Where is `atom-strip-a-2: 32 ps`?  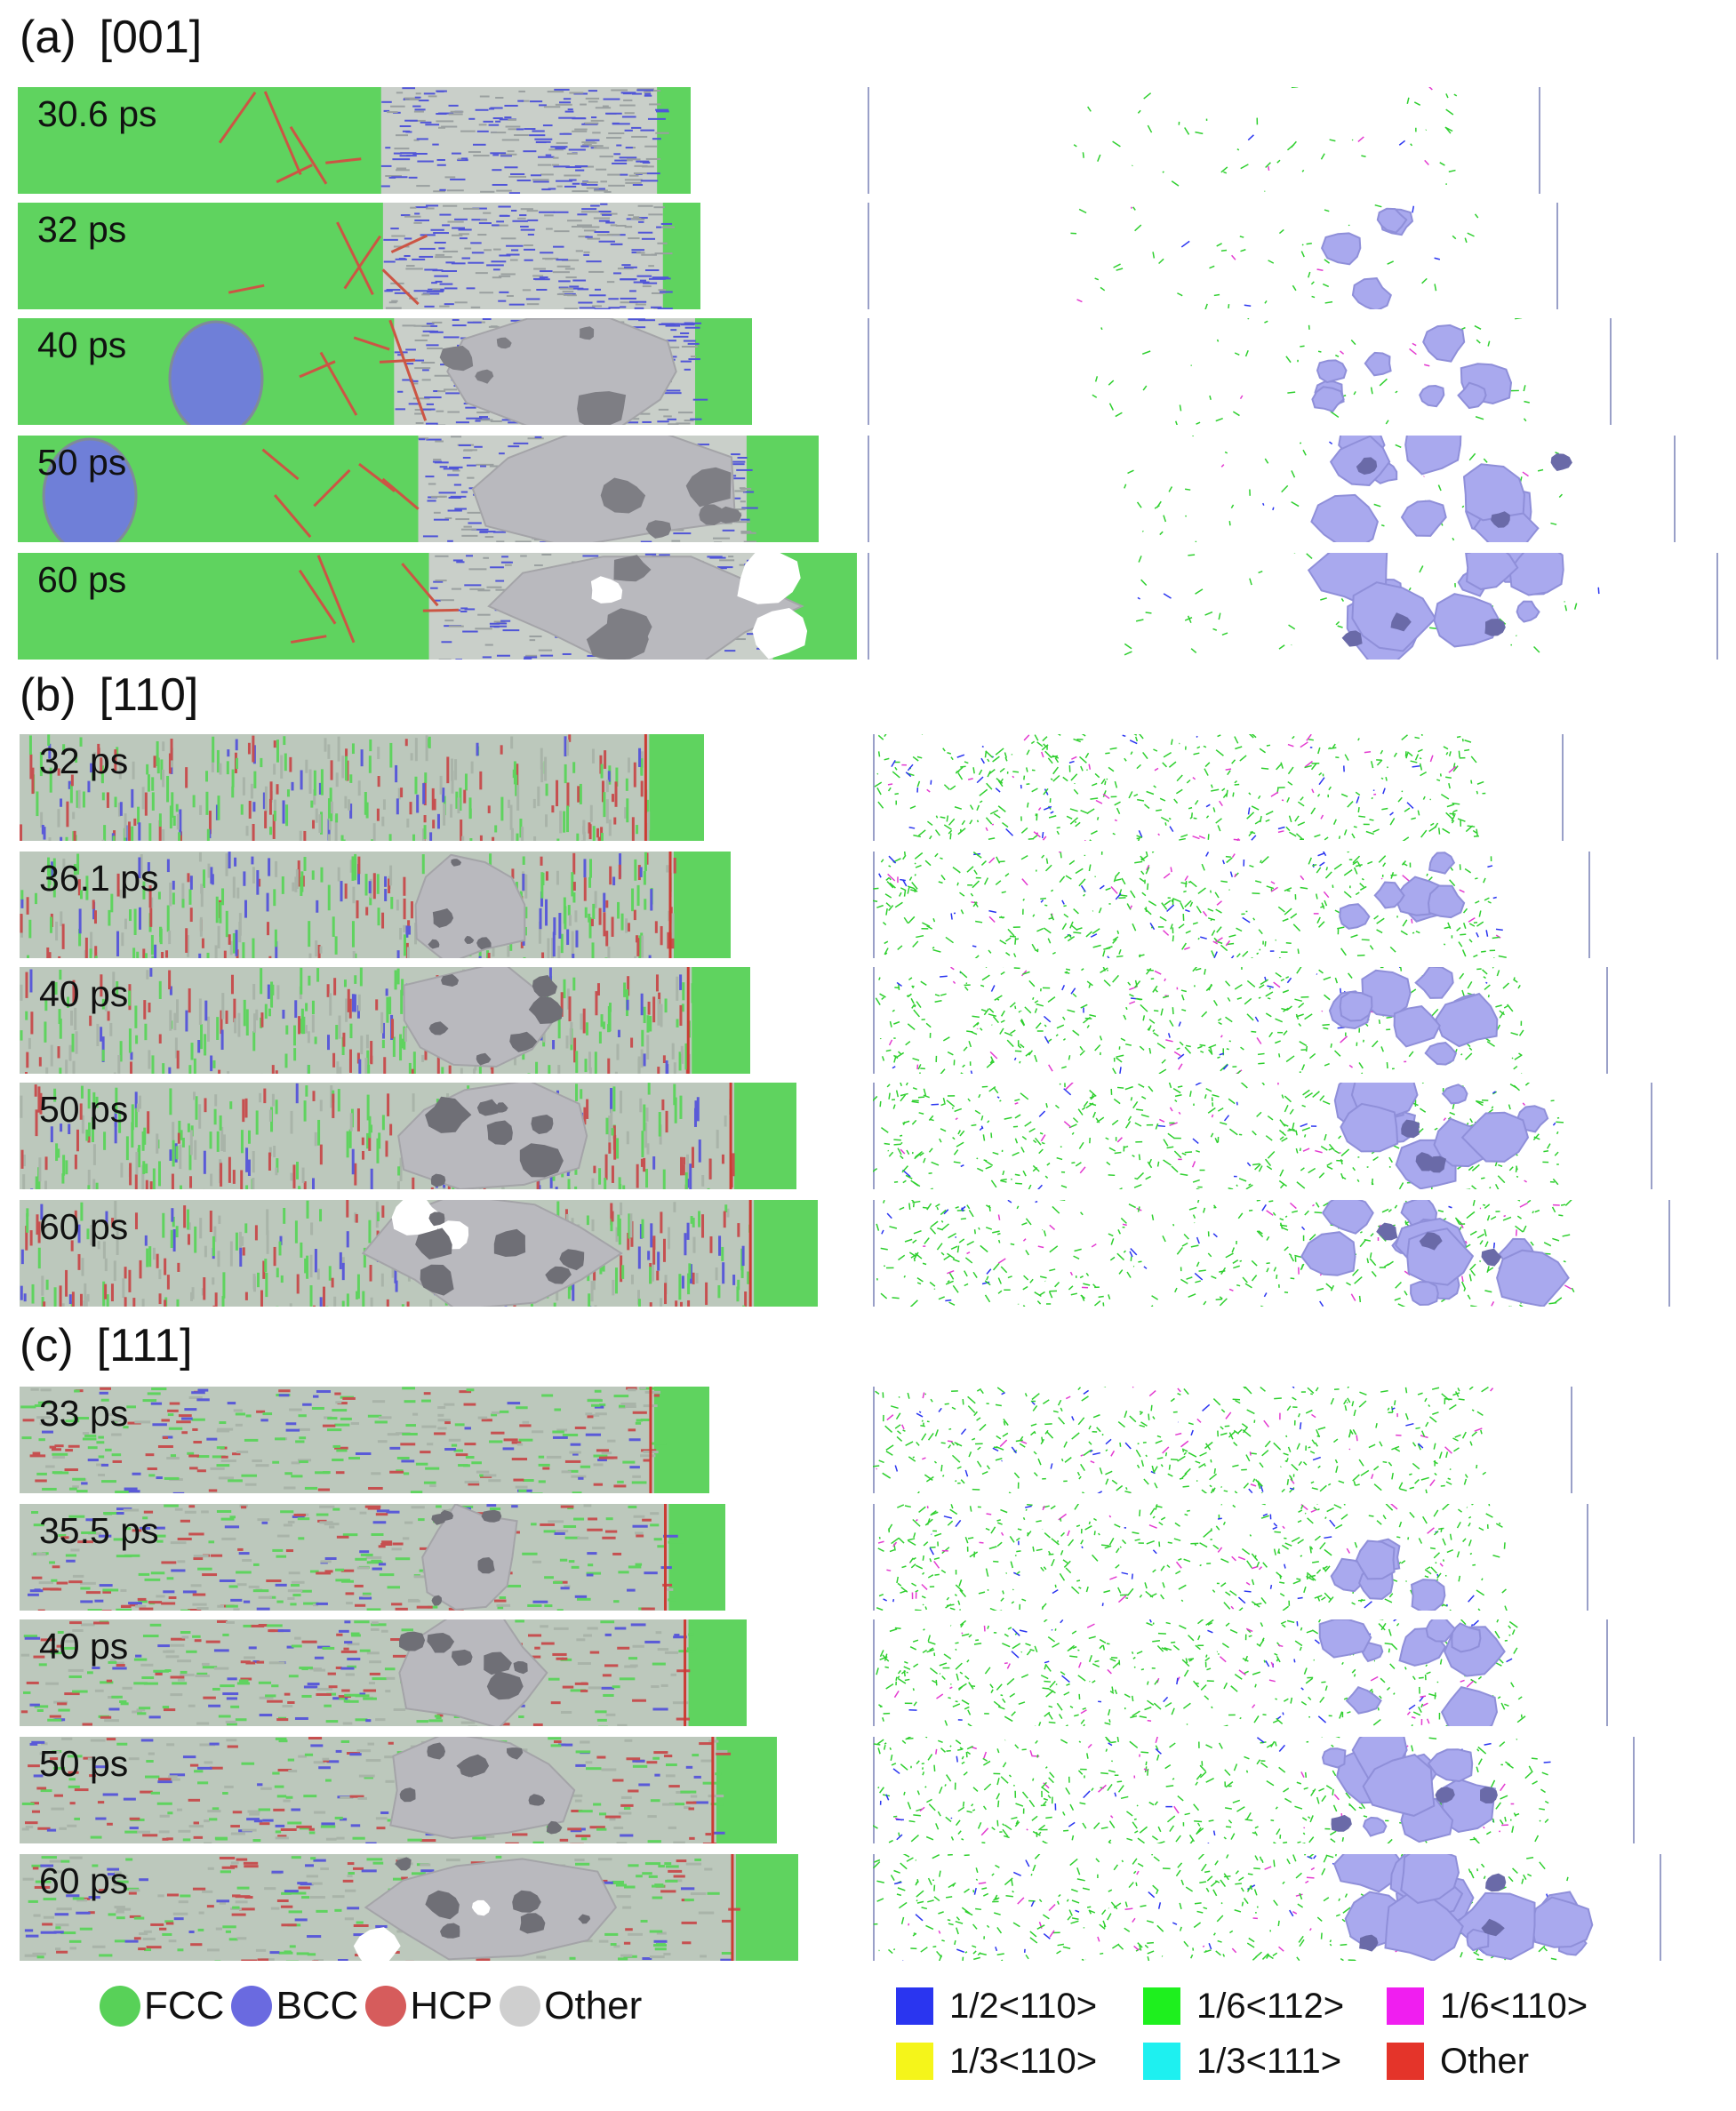
atom-strip-a-2: 32 ps is located at coordinates (359, 256).